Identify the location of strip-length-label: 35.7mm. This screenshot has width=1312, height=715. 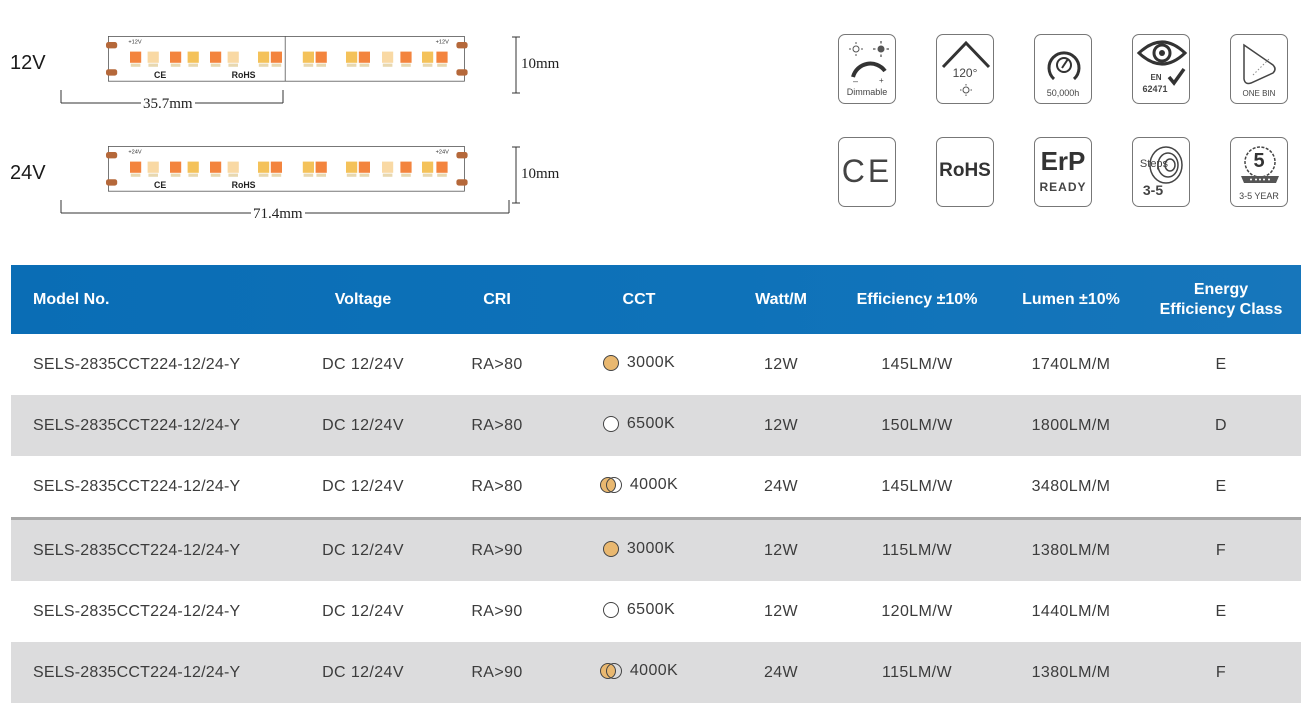
(168, 104).